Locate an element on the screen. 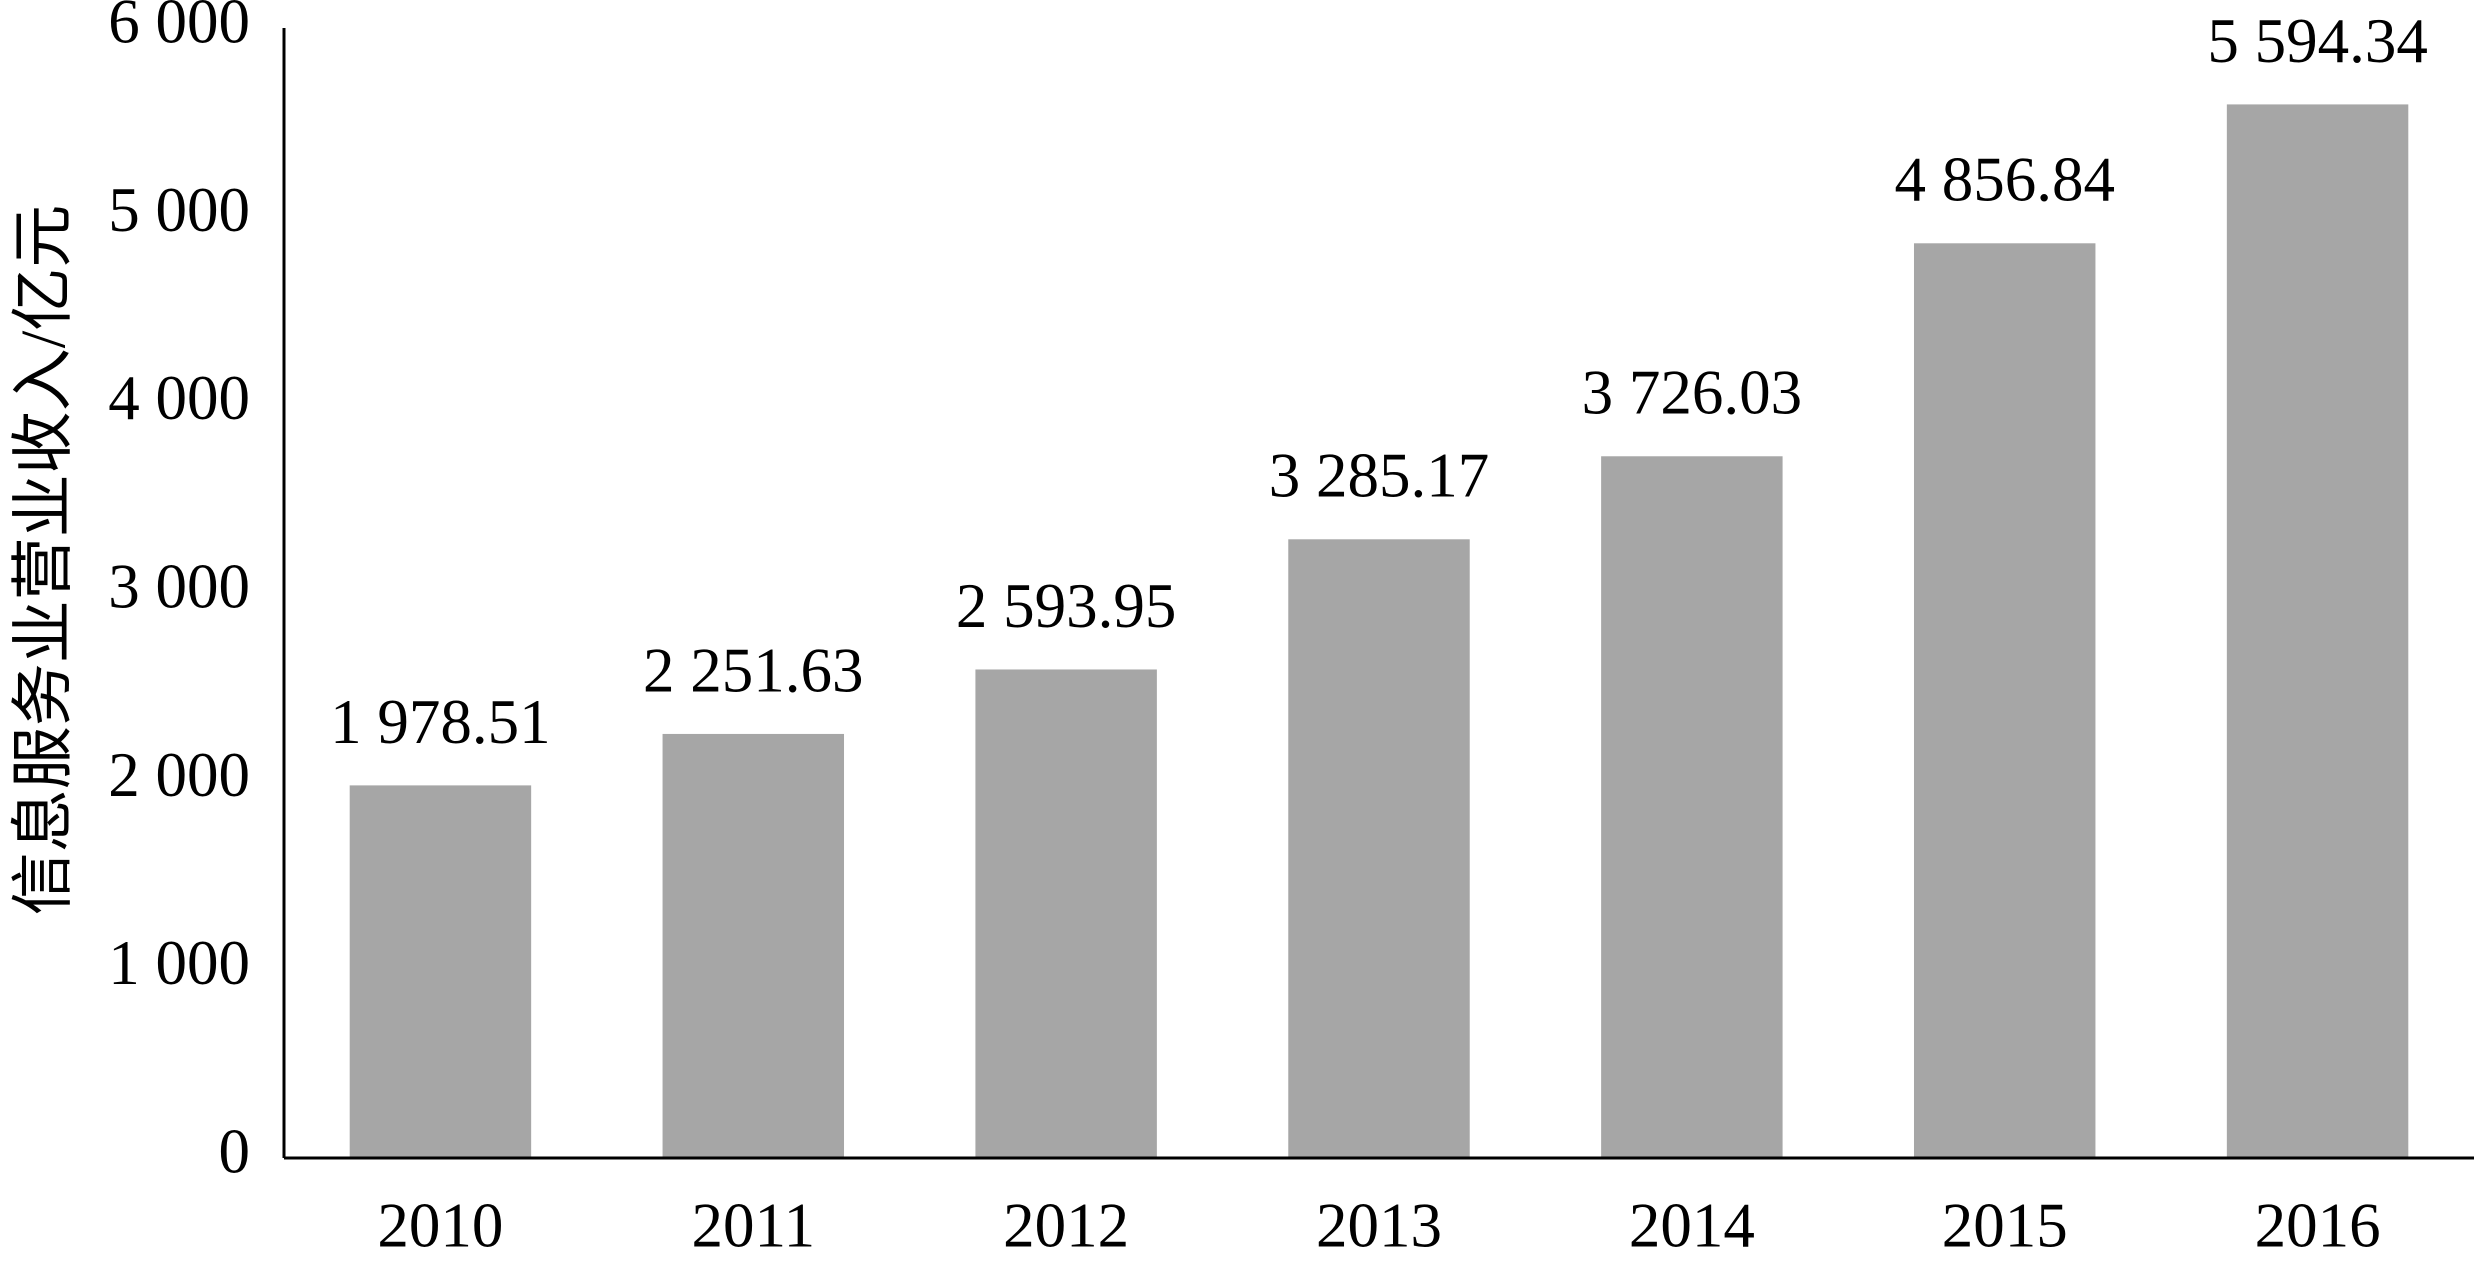 This screenshot has width=2477, height=1266. x-tick-label: 2016 is located at coordinates (2318, 1225).